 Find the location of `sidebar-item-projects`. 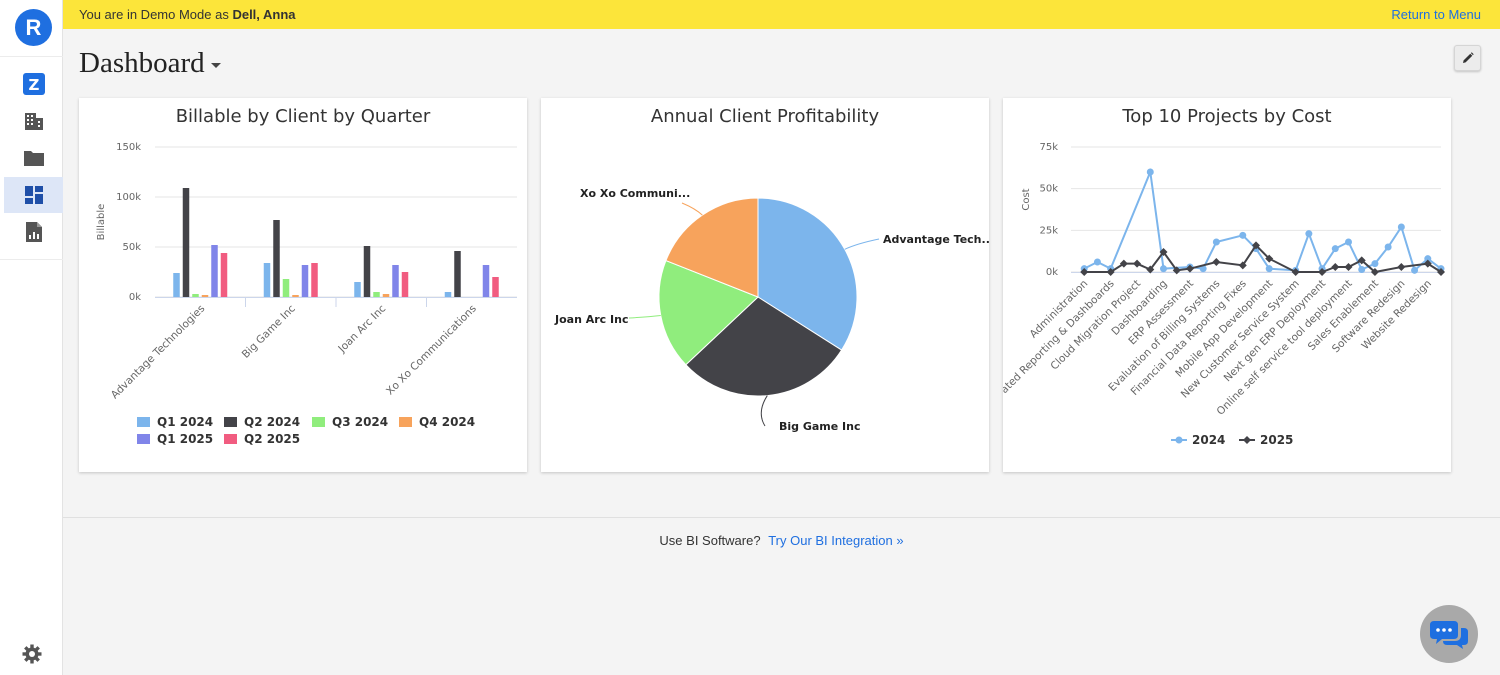

sidebar-item-projects is located at coordinates (33, 158).